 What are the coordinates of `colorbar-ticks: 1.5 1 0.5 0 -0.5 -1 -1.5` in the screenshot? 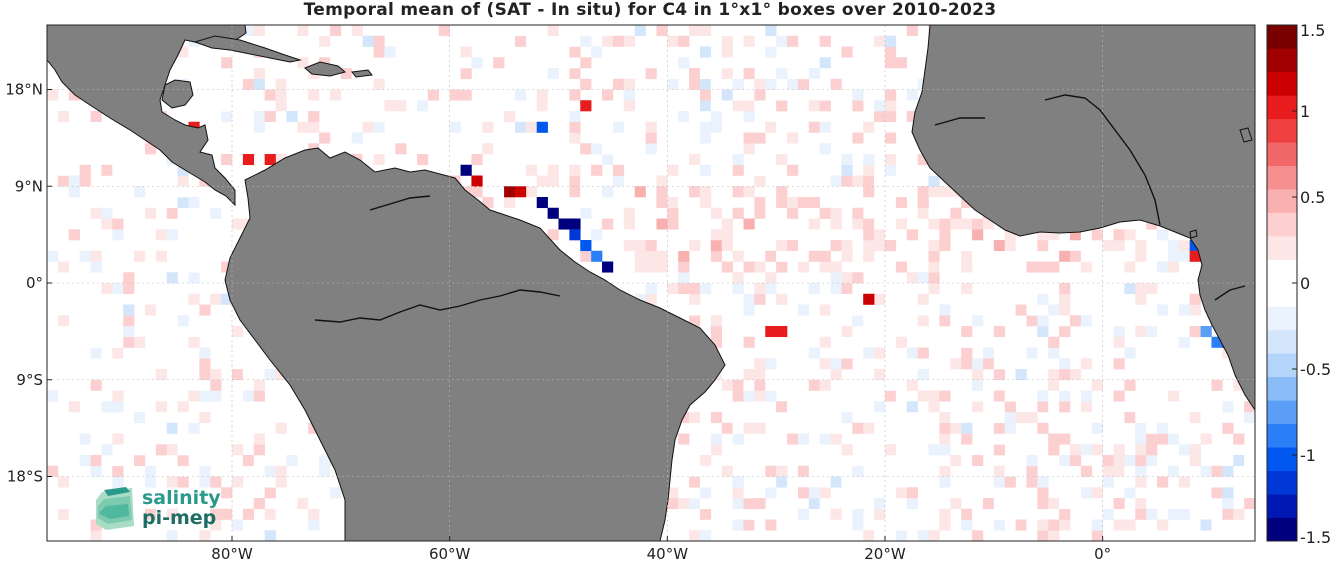 It's located at (1311, 284).